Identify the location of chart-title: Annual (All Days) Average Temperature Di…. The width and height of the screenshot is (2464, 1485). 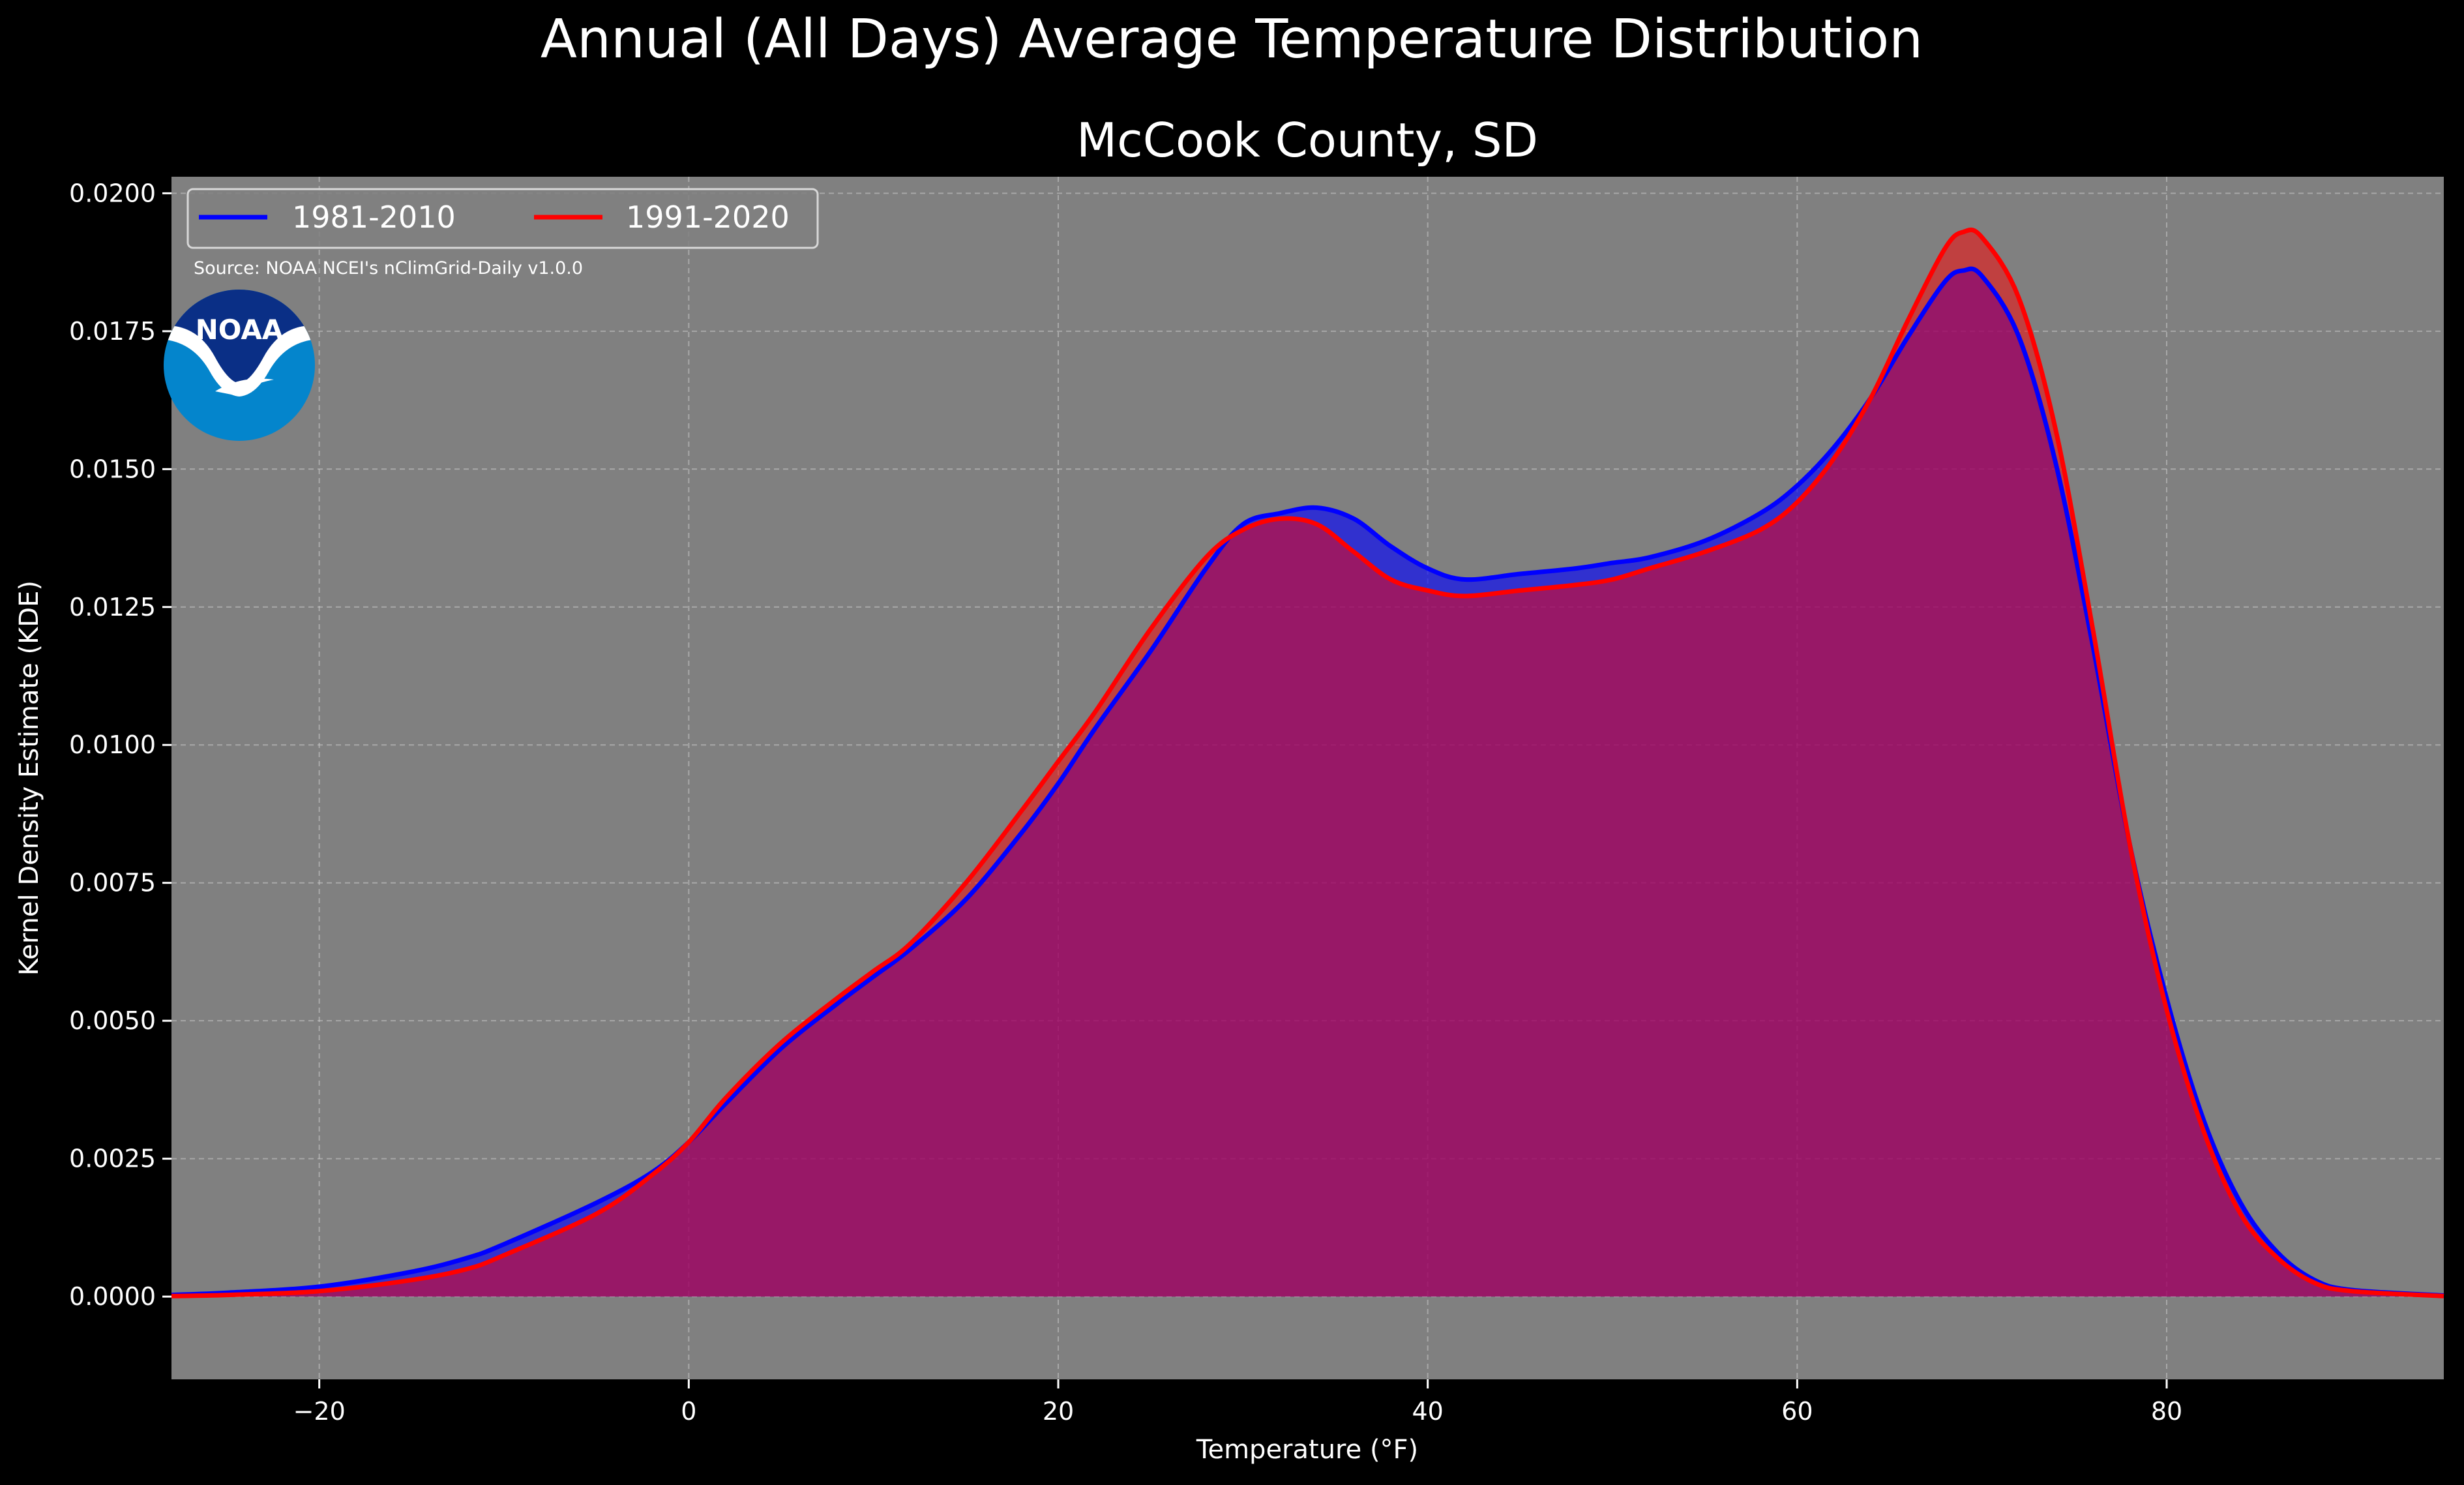
(1232, 39).